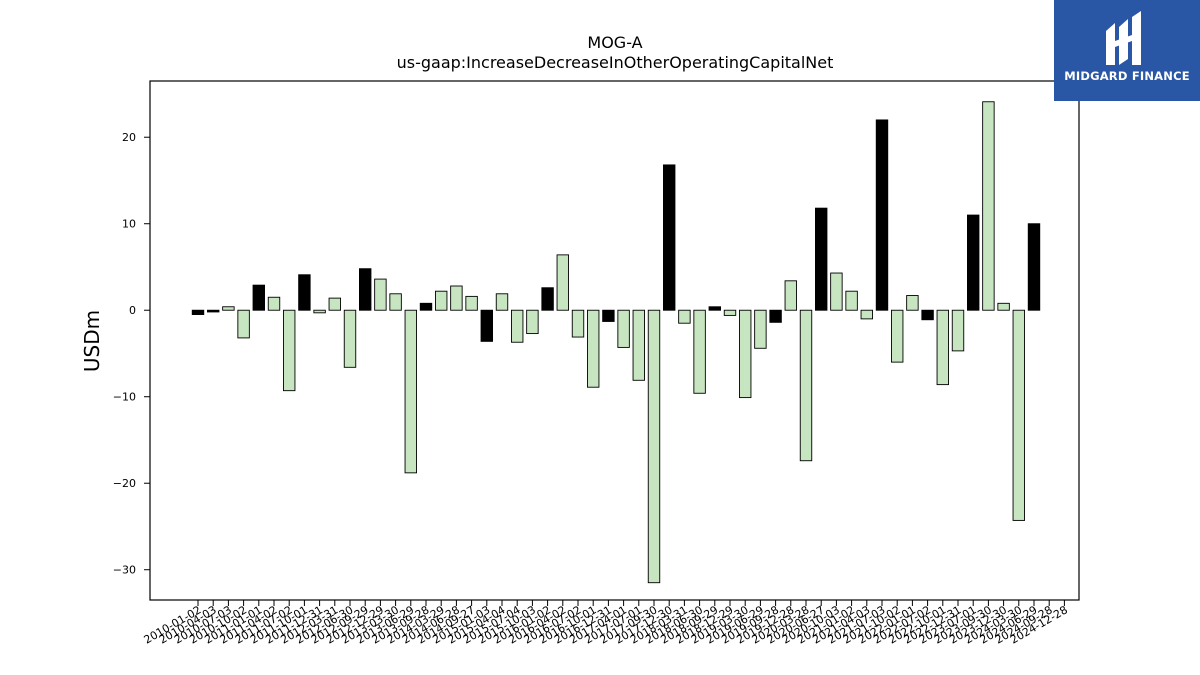  Describe the element at coordinates (129, 137) in the screenshot. I see `y-tick-label: 20` at that location.